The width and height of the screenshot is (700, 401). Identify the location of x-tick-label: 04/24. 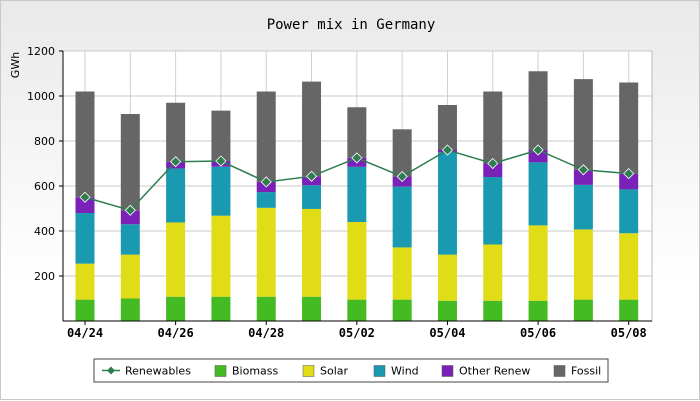
(85, 333).